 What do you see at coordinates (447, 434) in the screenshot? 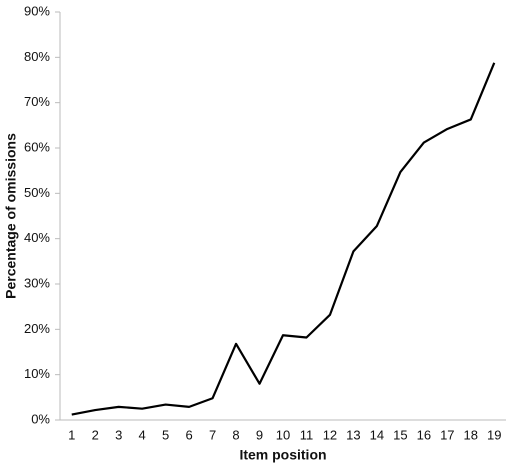
I see `x-tick-label: 17` at bounding box center [447, 434].